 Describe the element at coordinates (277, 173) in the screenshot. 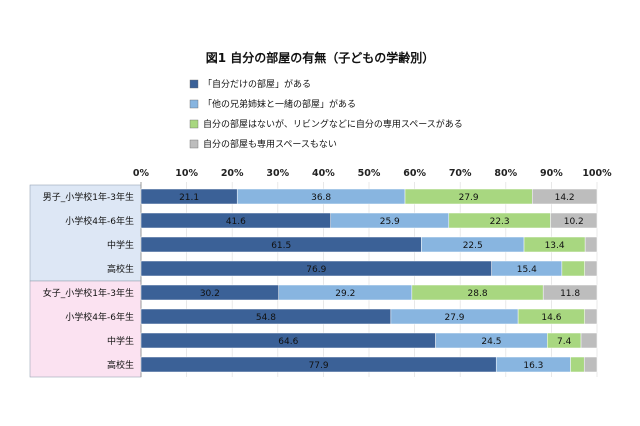

I see `x-tick-label: 30%` at that location.